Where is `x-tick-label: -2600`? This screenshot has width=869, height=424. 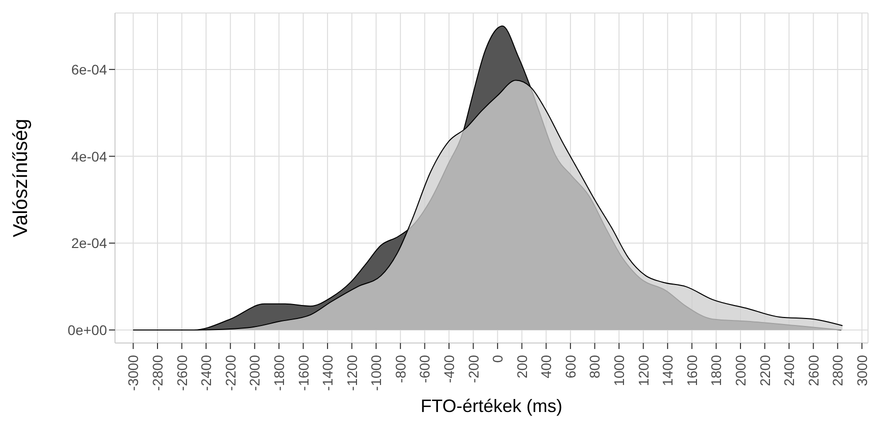
x-tick-label: -2600 is located at coordinates (182, 372).